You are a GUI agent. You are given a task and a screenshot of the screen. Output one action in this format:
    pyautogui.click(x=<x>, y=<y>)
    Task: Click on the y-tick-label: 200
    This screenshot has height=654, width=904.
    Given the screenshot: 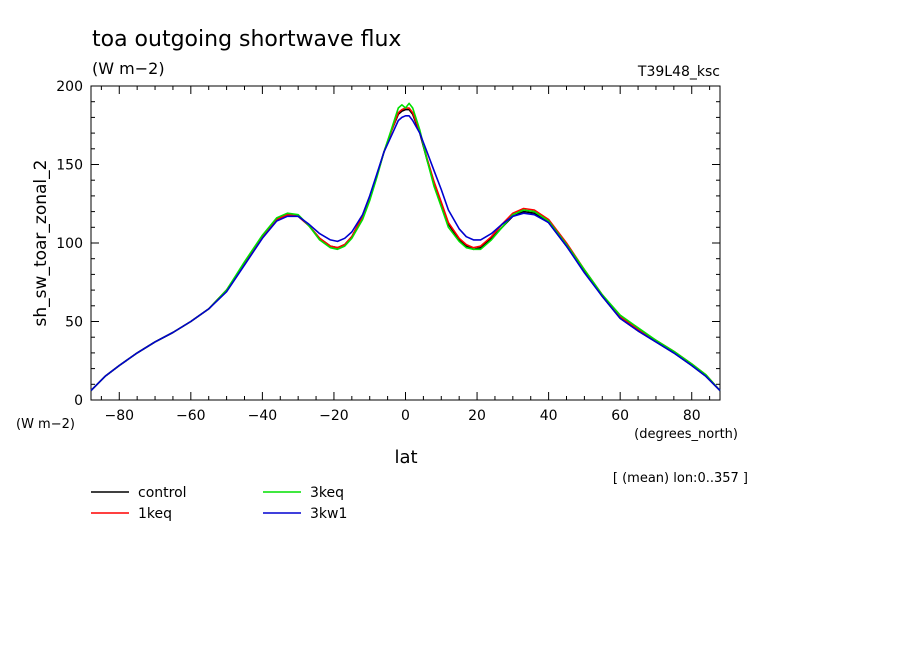 What is the action you would take?
    pyautogui.click(x=69, y=87)
    